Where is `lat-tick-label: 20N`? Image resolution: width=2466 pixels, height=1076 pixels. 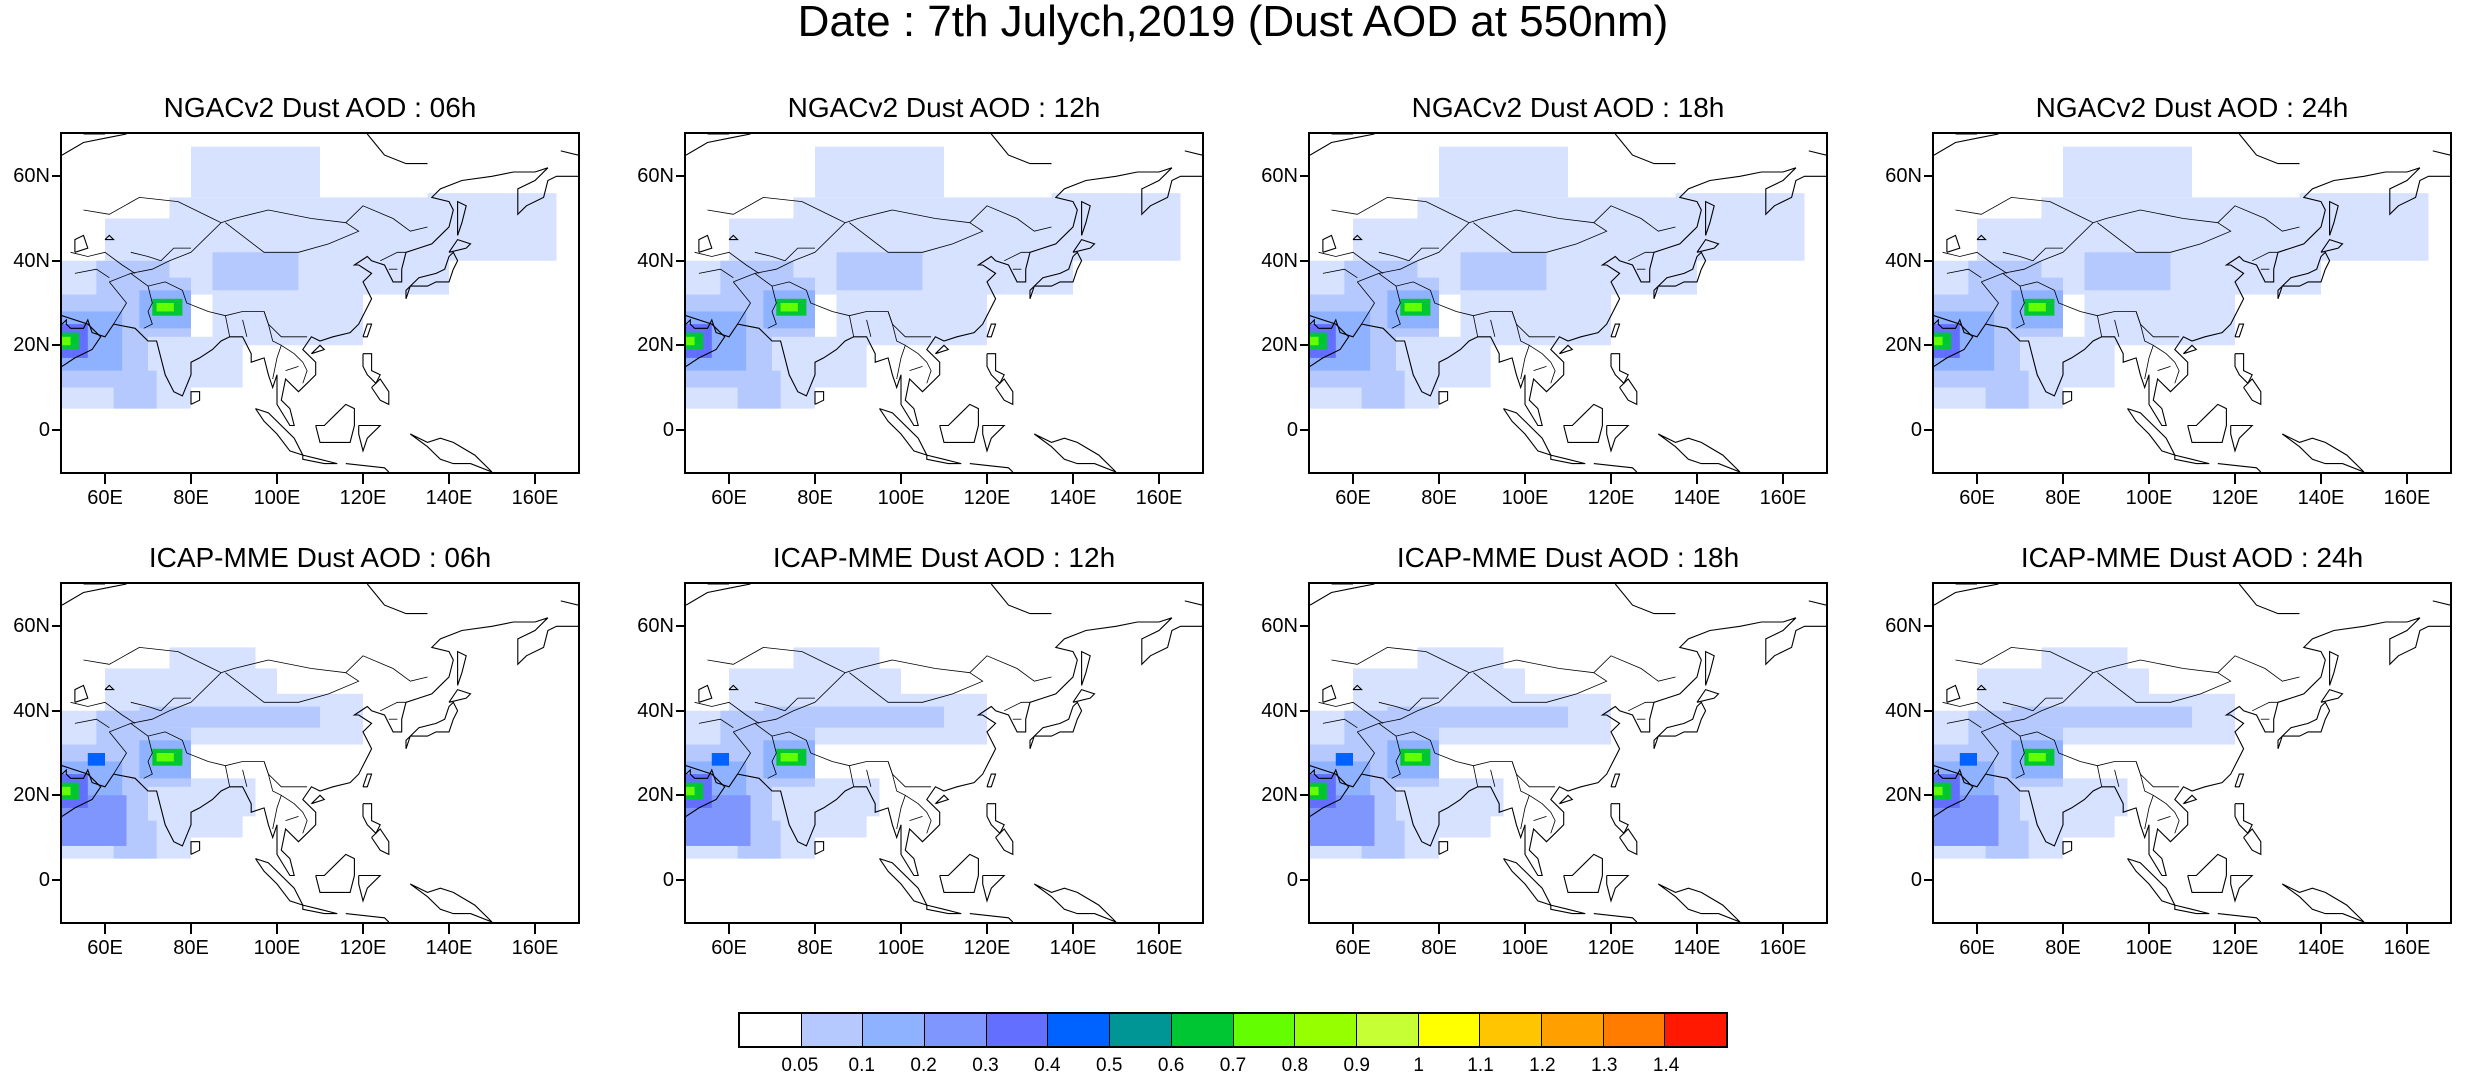 lat-tick-label: 20N is located at coordinates (1279, 345).